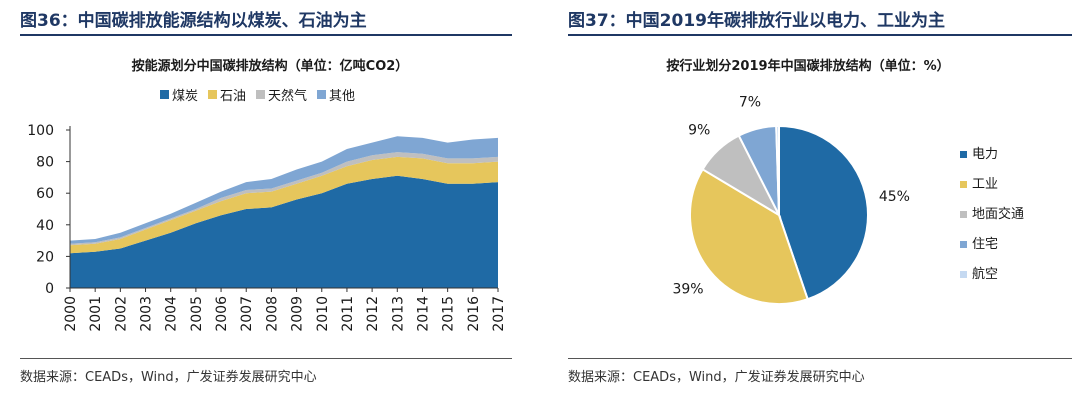 Image resolution: width=1080 pixels, height=400 pixels. I want to click on y-tick-label: 40, so click(45, 226).